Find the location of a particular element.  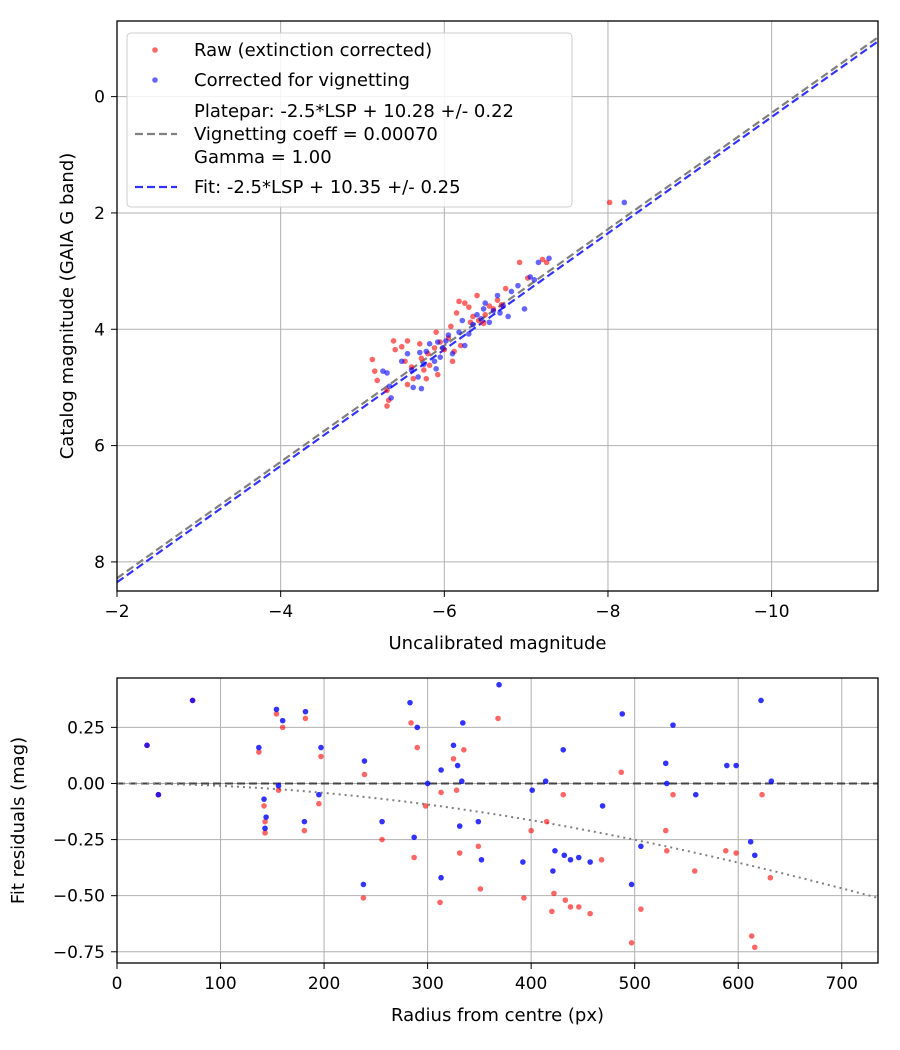

top-y-axis-label: Catalog magnitude (GAIA G band) is located at coordinates (67, 306).